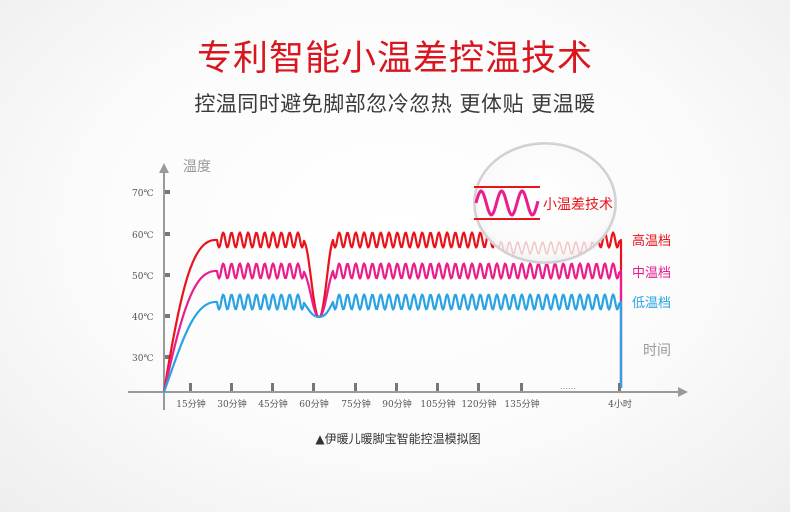 The height and width of the screenshot is (512, 790). What do you see at coordinates (164, 168) in the screenshot?
I see `y-axis-arrow` at bounding box center [164, 168].